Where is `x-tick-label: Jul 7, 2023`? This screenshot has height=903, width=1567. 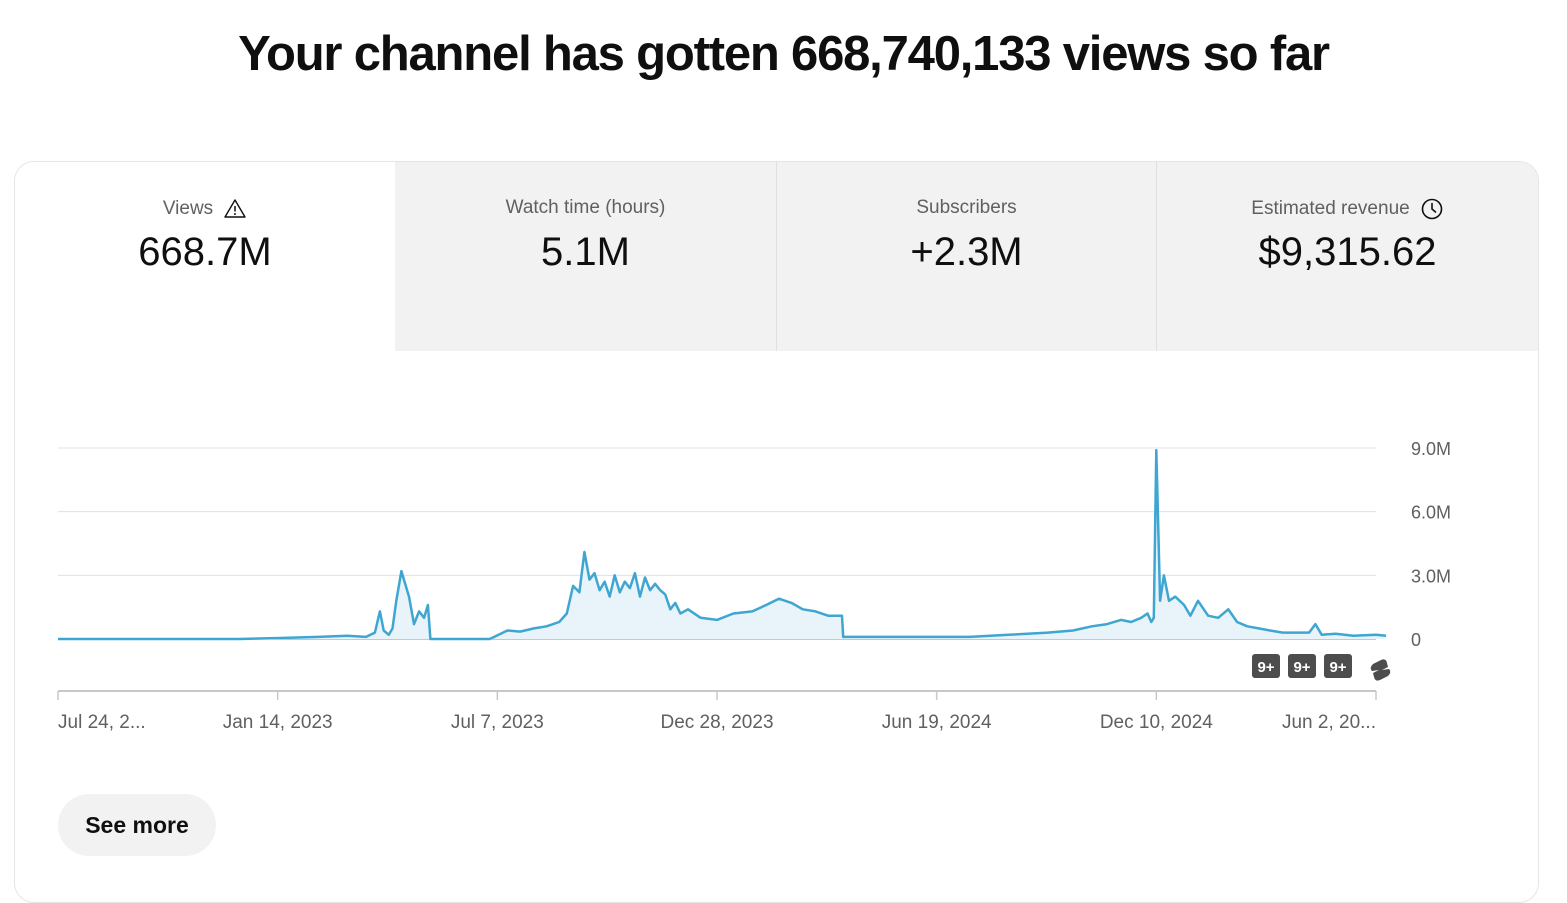 x-tick-label: Jul 7, 2023 is located at coordinates (497, 722).